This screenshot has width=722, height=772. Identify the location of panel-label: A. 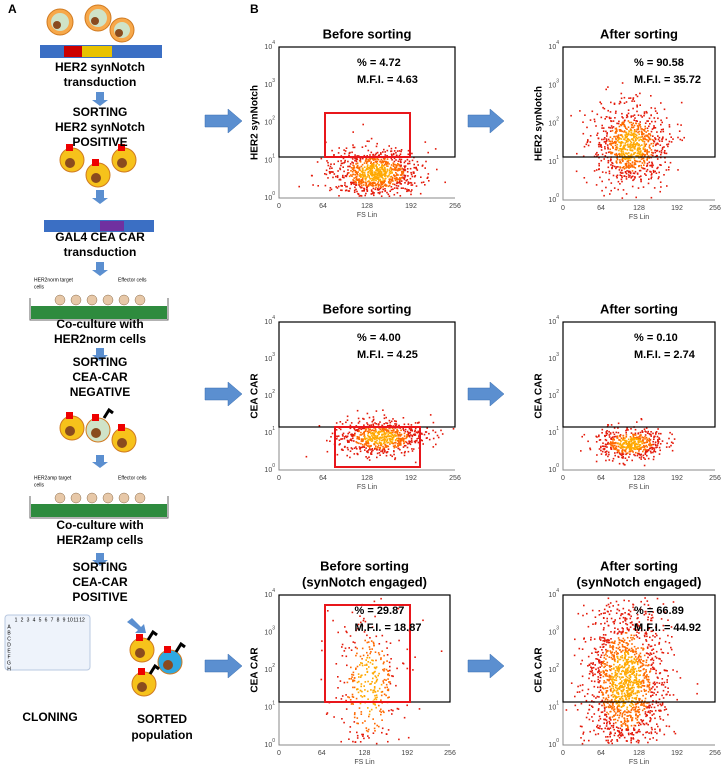
(12, 9).